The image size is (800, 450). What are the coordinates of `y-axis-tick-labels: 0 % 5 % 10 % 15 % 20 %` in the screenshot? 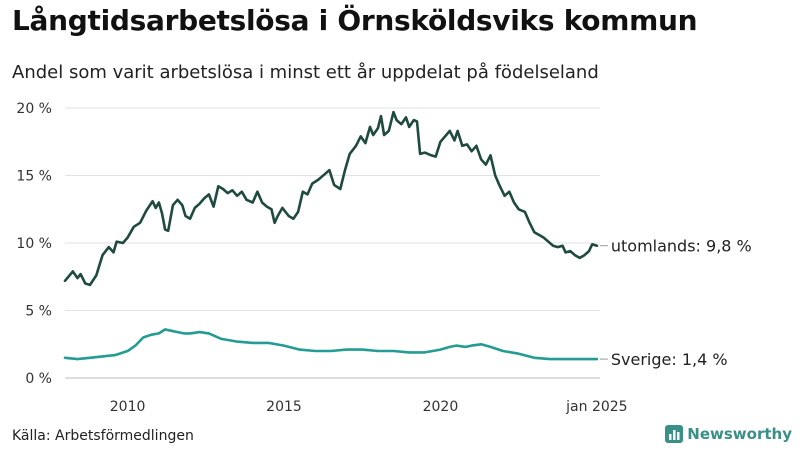 It's located at (34, 244).